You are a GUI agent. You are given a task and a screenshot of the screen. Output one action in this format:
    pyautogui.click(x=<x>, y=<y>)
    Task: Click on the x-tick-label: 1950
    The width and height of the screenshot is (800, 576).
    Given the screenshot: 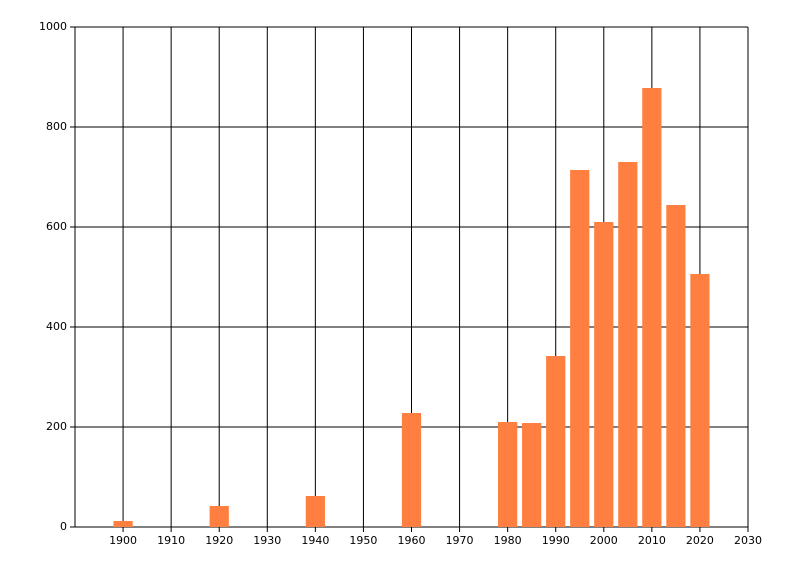 What is the action you would take?
    pyautogui.click(x=363, y=540)
    